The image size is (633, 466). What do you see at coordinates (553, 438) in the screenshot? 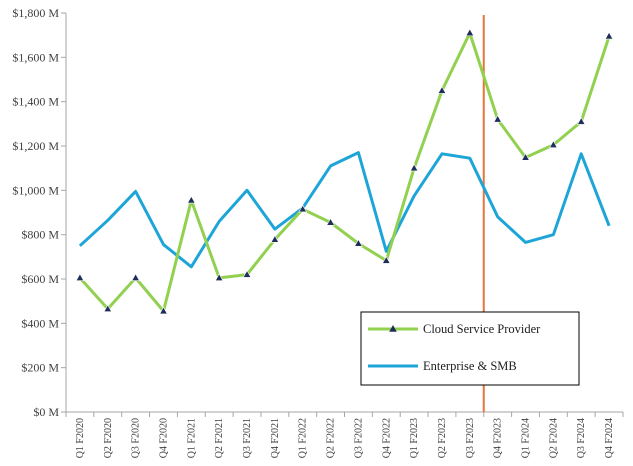
I see `x-tick-label: Q2 F2024` at bounding box center [553, 438].